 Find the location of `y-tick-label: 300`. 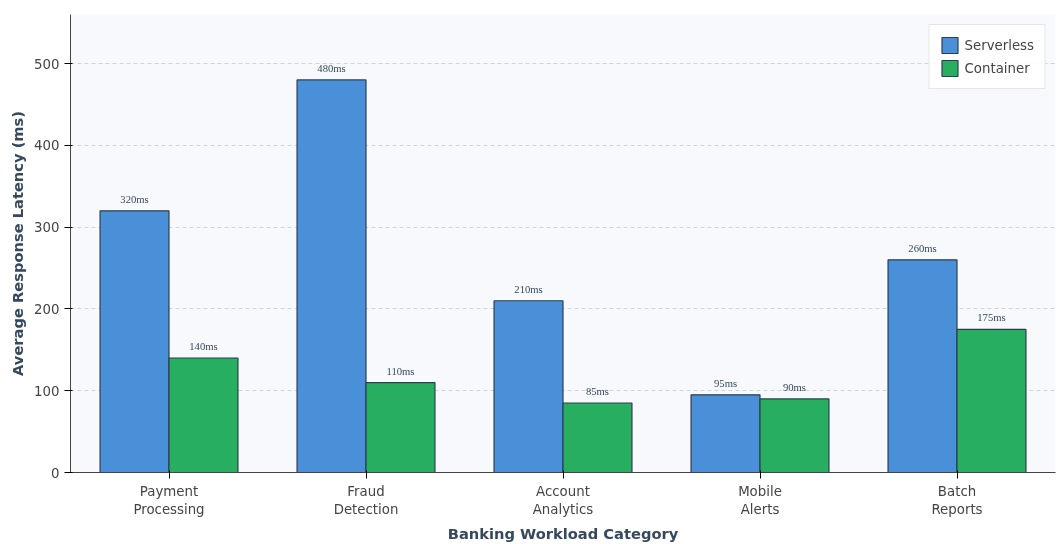

y-tick-label: 300 is located at coordinates (47, 228).